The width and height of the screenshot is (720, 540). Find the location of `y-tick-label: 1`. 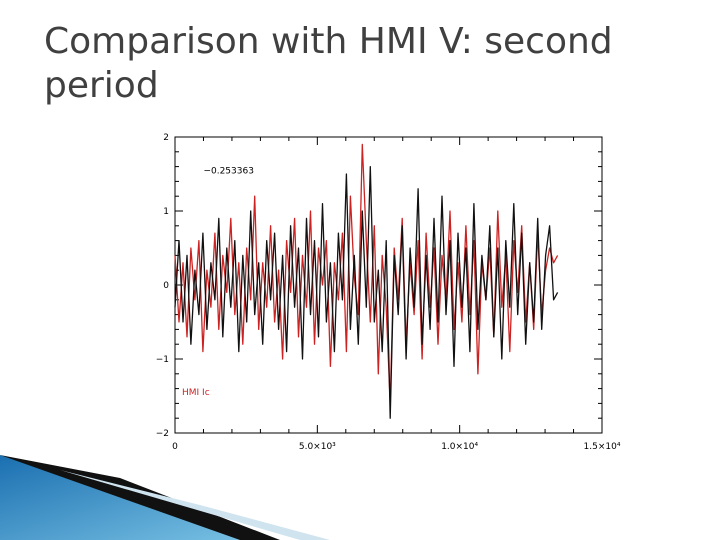

y-tick-label: 1 is located at coordinates (166, 212).